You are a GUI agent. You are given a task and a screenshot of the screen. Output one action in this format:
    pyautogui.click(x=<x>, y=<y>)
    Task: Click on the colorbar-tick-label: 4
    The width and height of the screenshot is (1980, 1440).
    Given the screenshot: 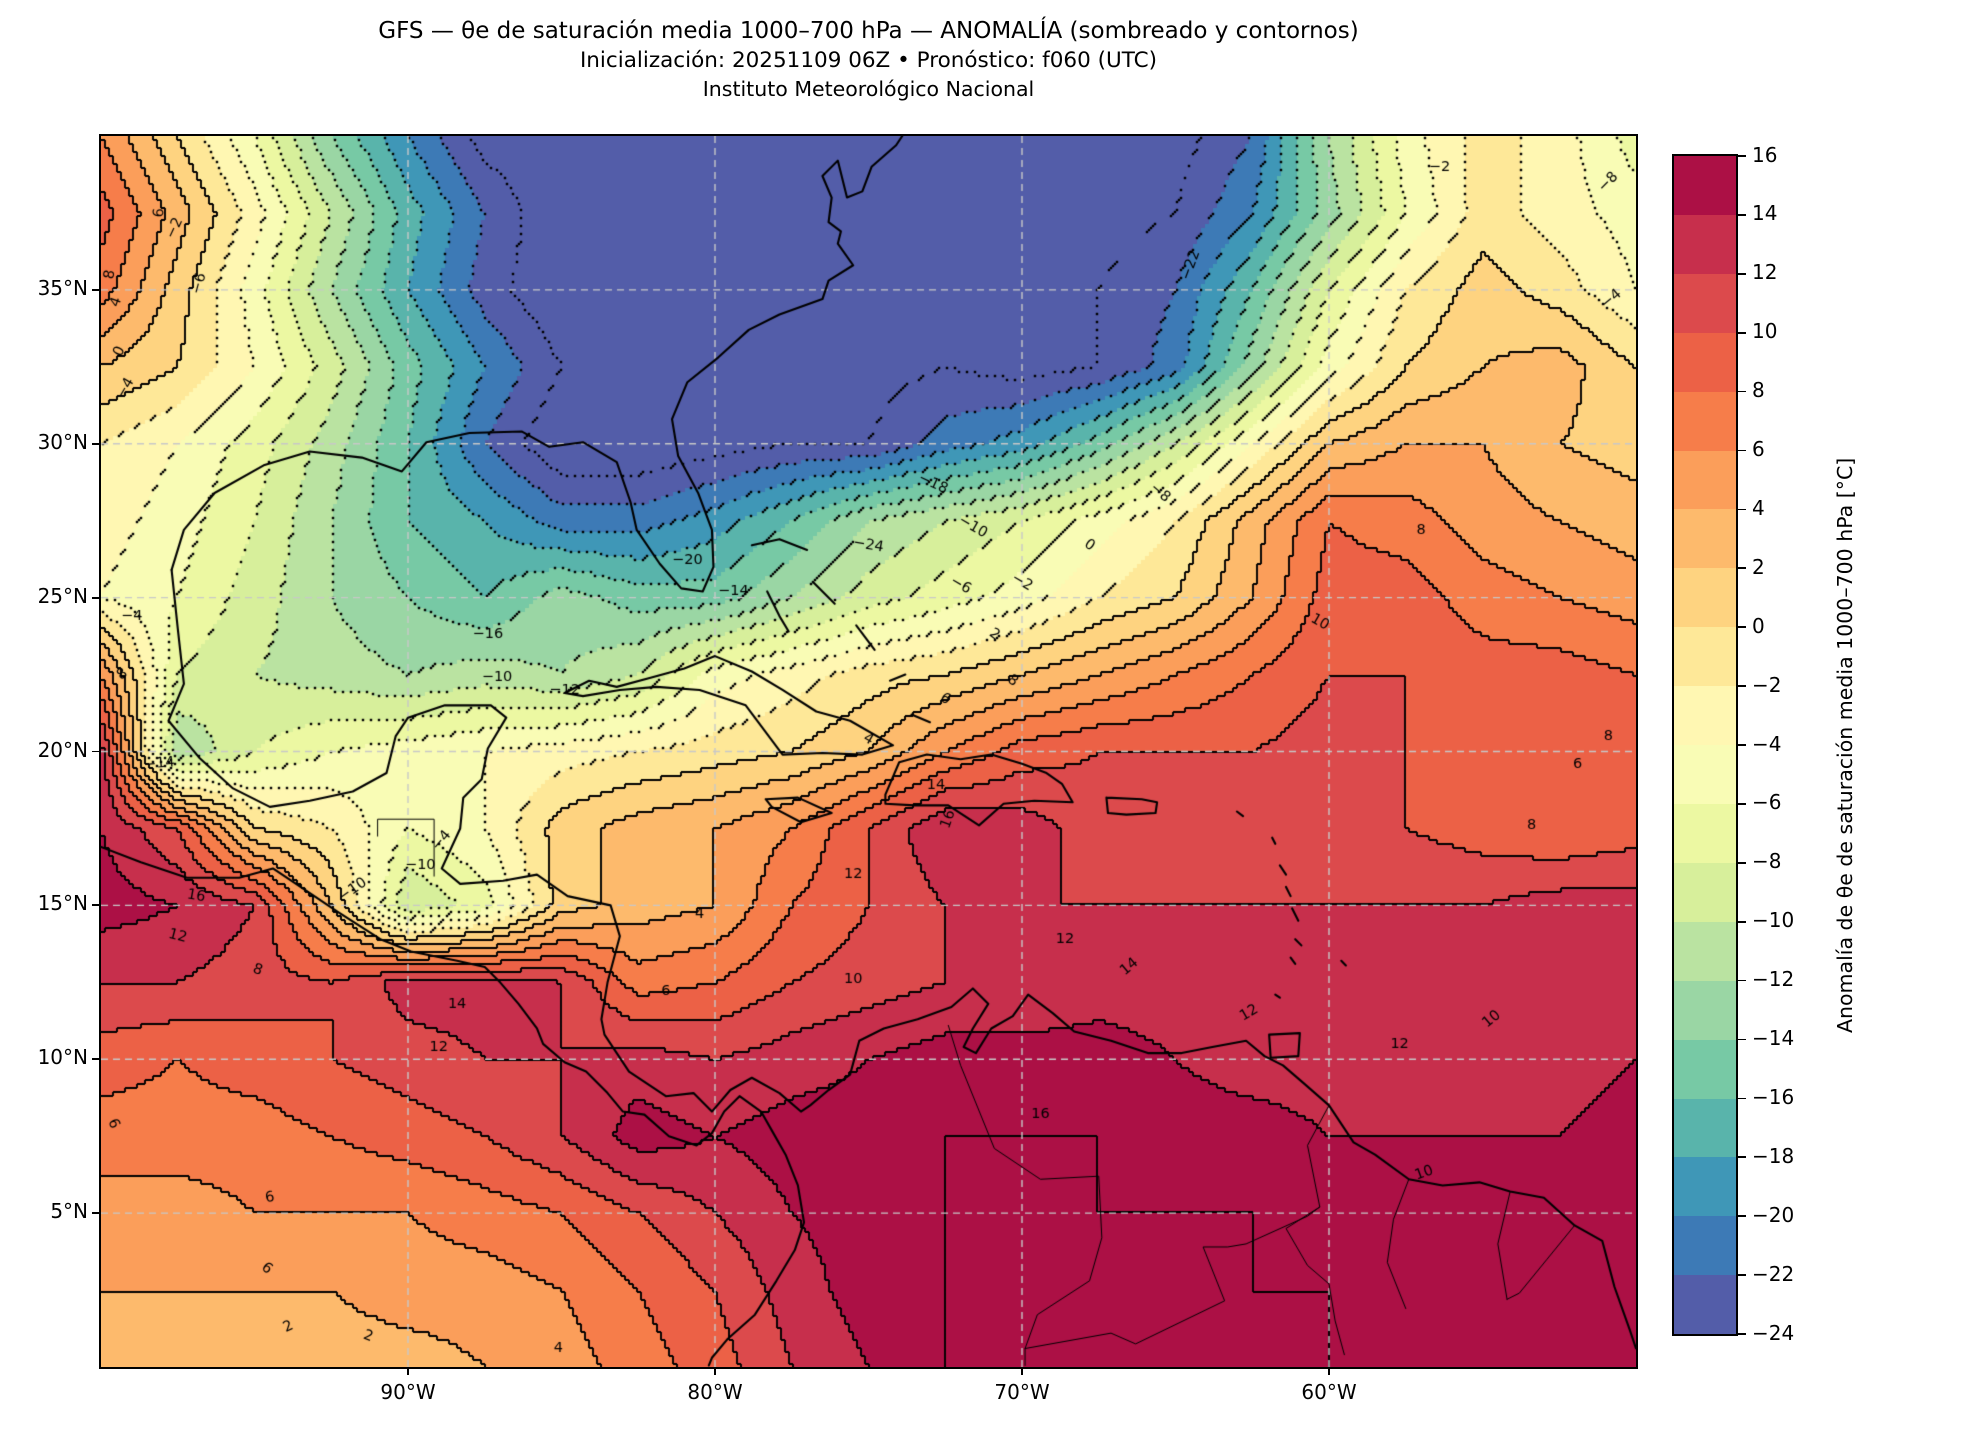 What is the action you would take?
    pyautogui.click(x=1758, y=507)
    